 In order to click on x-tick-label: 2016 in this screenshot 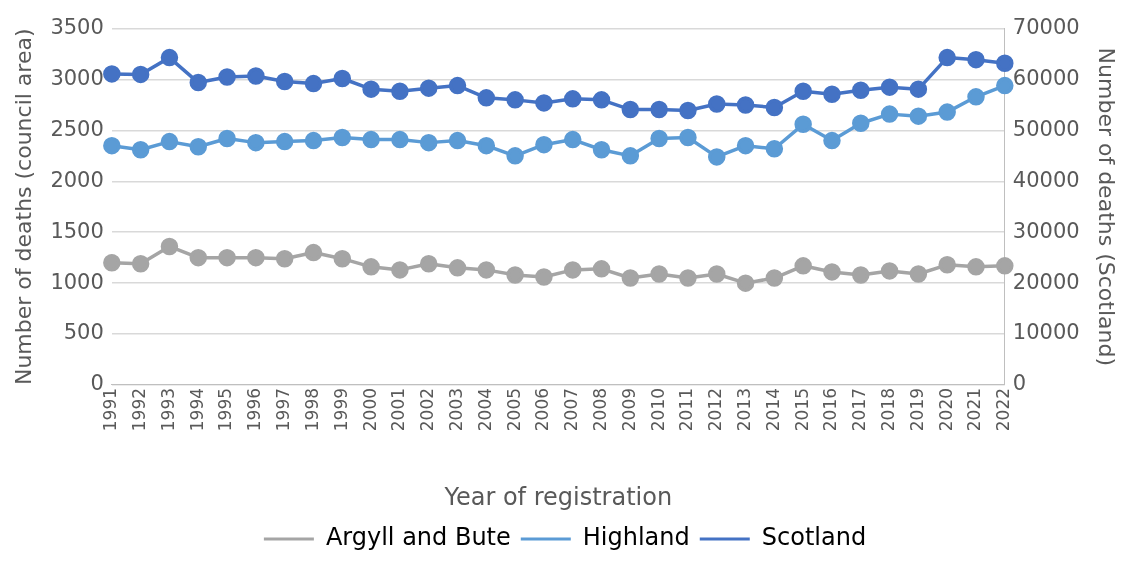, I will do `click(830, 409)`.